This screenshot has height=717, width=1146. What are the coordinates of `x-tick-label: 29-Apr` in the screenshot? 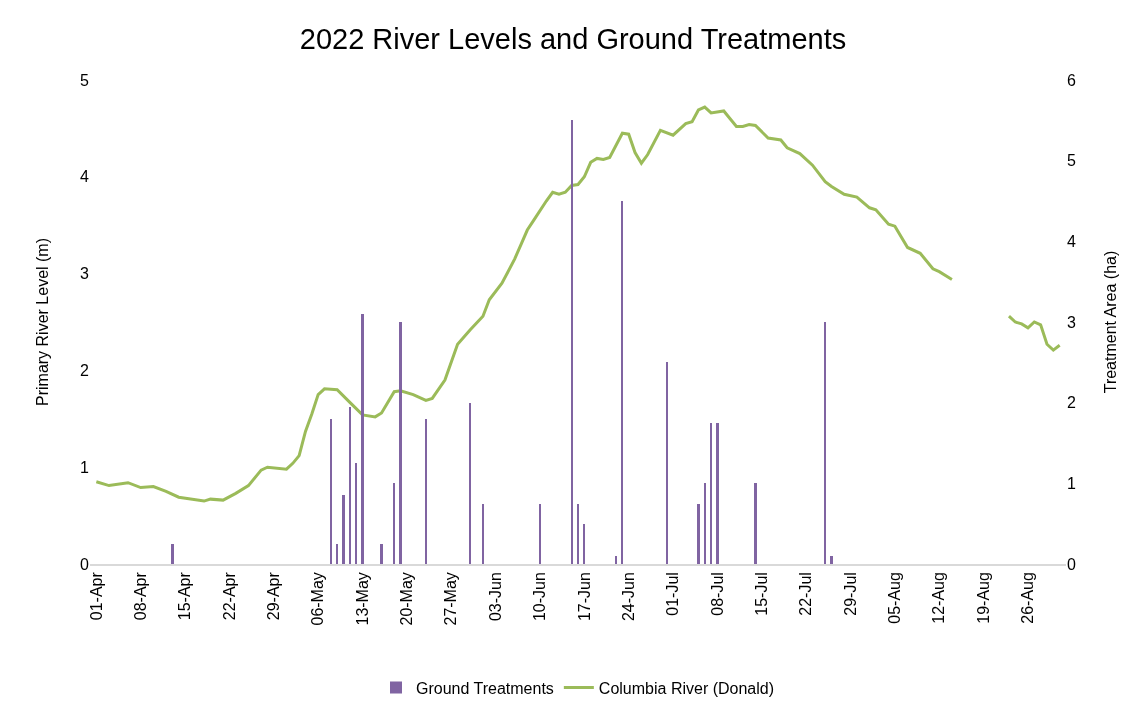 It's located at (273, 596).